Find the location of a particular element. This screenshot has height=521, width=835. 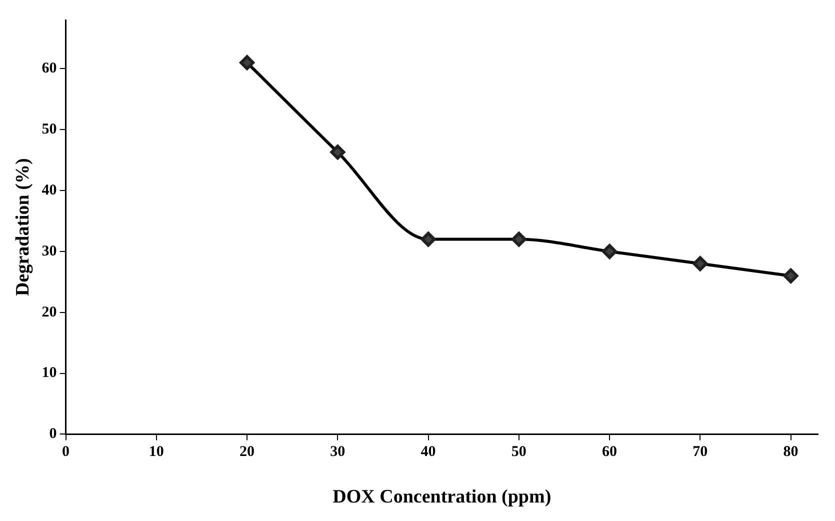

x-tick-label: 50 is located at coordinates (518, 452).